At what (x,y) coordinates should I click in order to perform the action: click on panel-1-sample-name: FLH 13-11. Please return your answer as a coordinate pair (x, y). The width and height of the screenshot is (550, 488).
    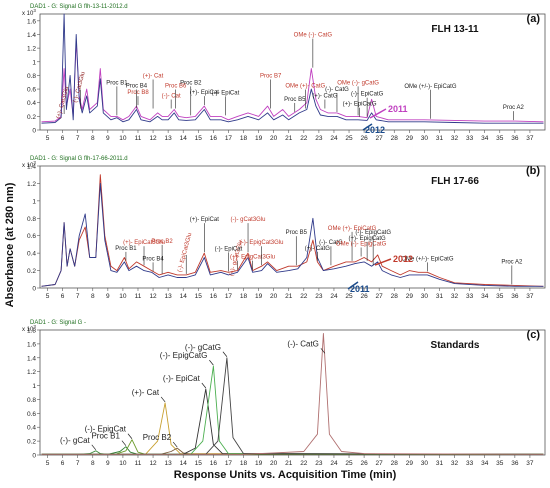
    Looking at the image, I should click on (455, 29).